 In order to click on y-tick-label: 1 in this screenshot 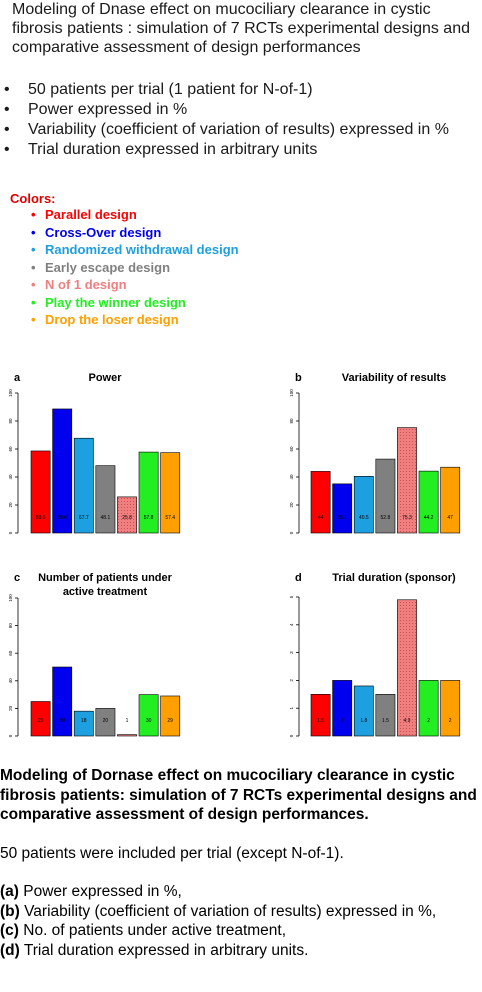, I will do `click(291, 707)`.